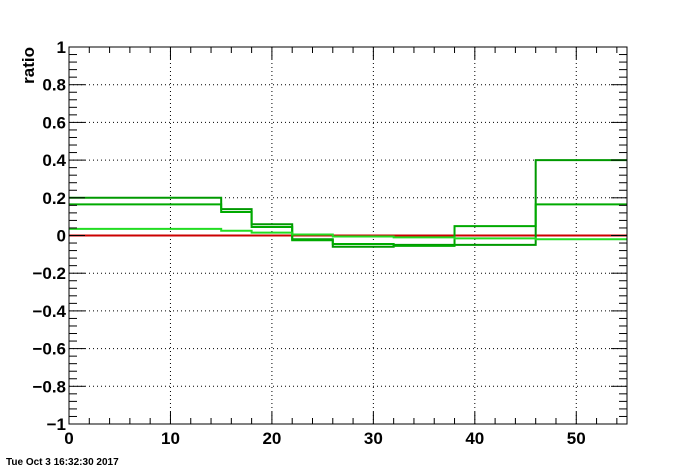 This screenshot has height=472, width=696. Describe the element at coordinates (68, 438) in the screenshot. I see `x-tick-label: 0` at that location.